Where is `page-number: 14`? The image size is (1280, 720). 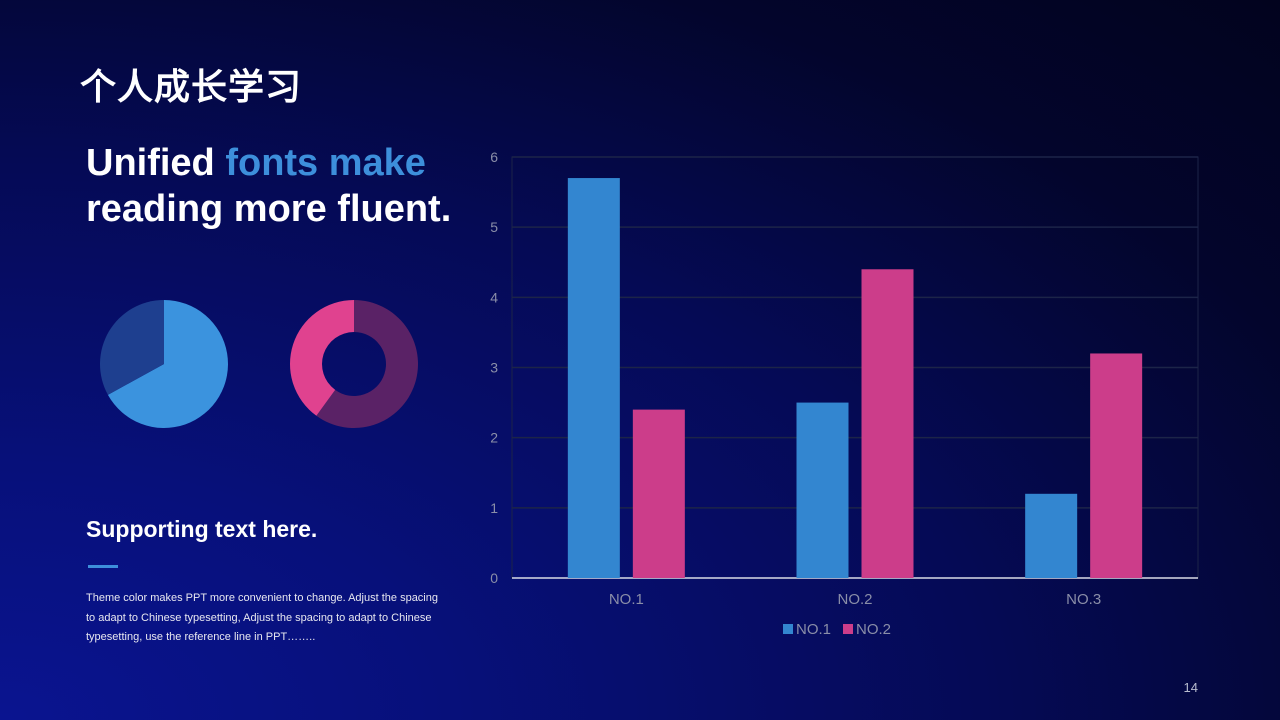
page-number: 14 is located at coordinates (1190, 687).